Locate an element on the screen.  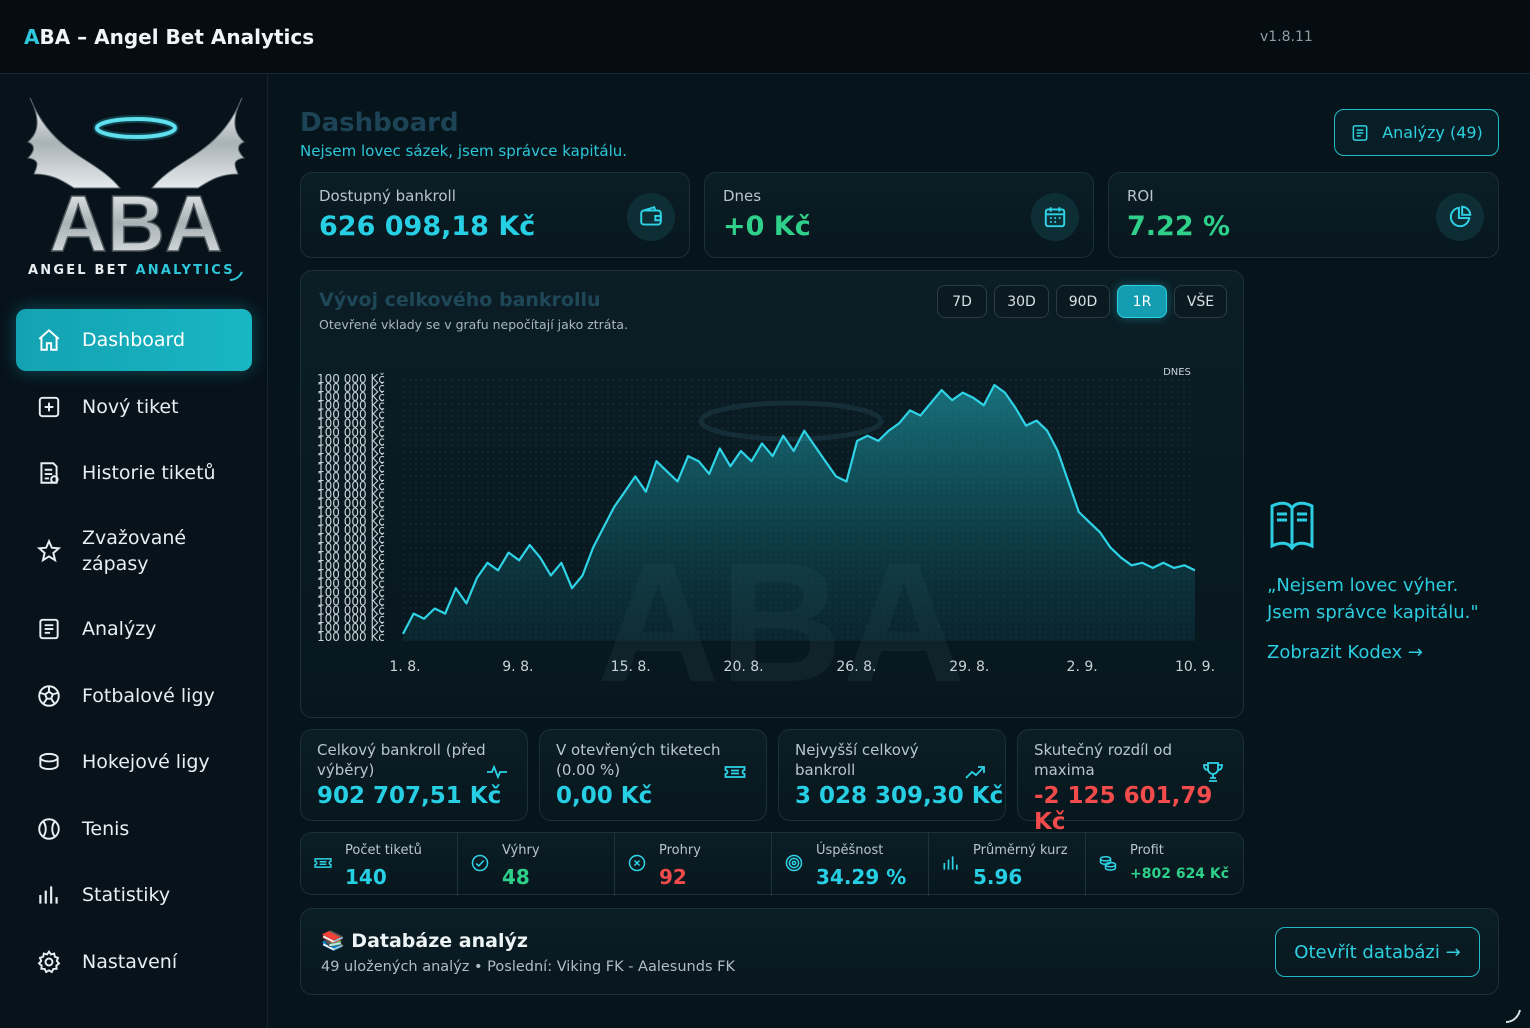
ticket-icon is located at coordinates (323, 863).